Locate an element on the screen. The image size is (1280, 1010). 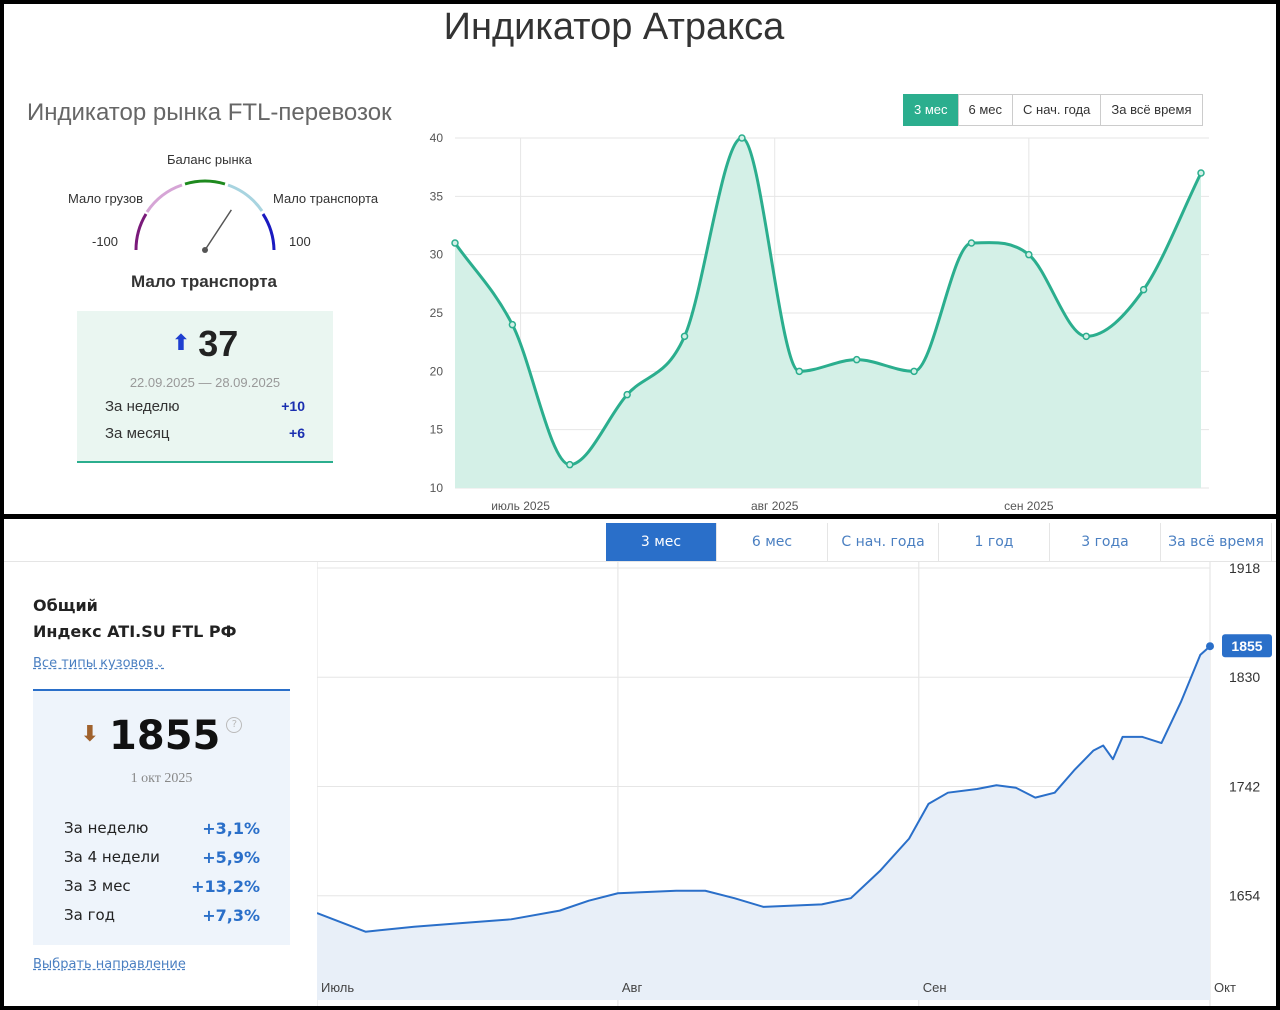
tab-ytd: С нач. года is located at coordinates (883, 542).